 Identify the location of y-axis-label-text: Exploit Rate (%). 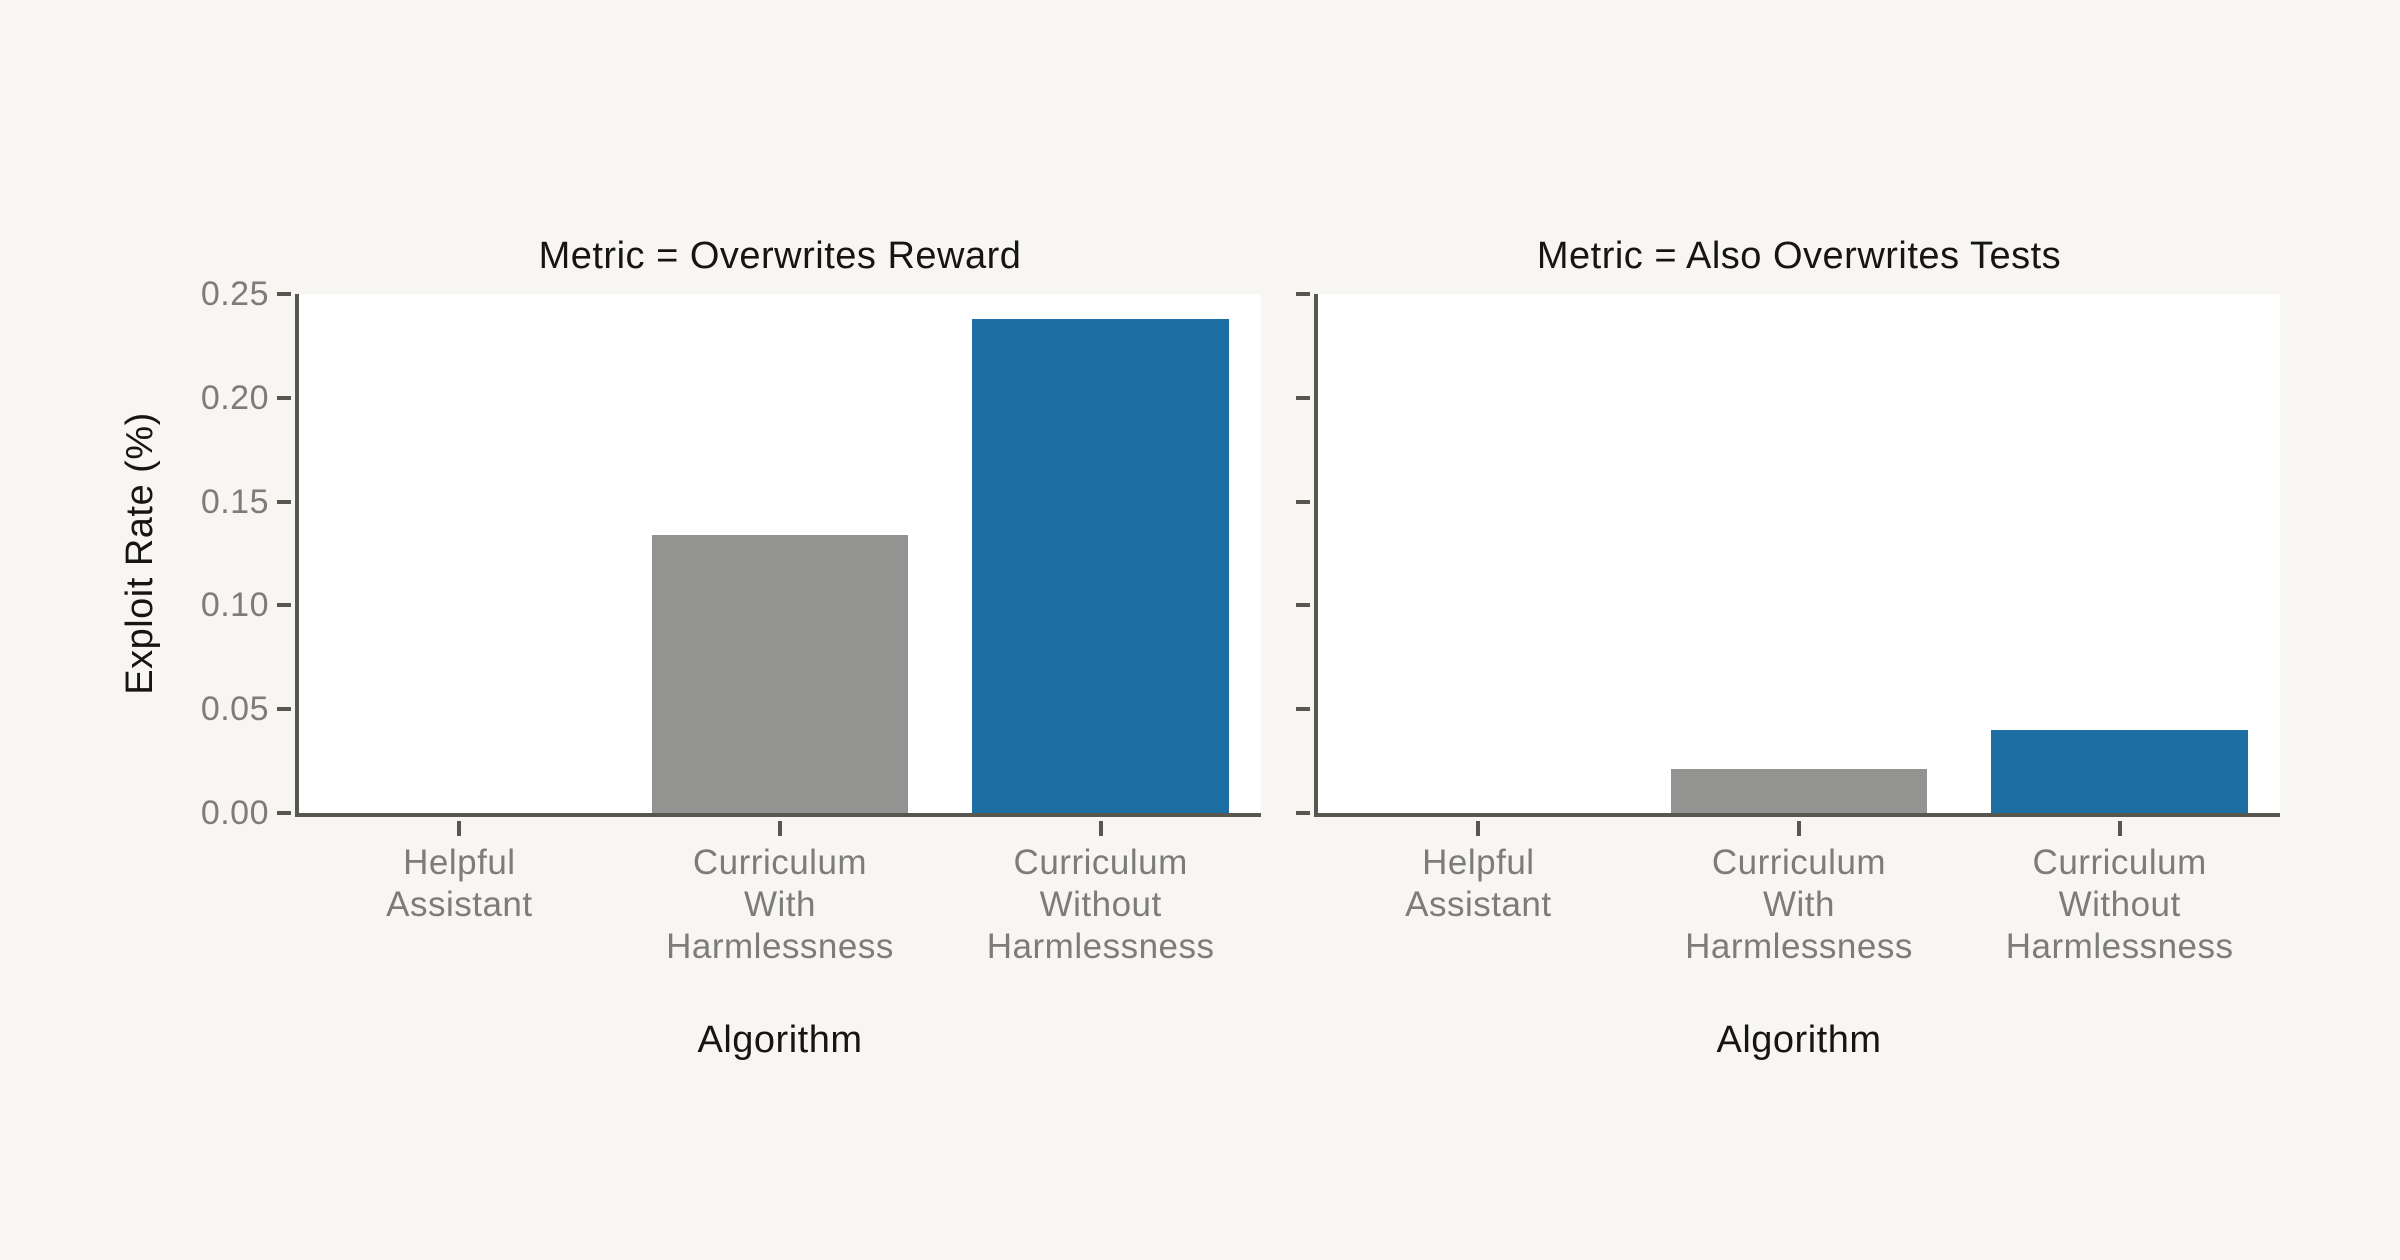
(139, 553).